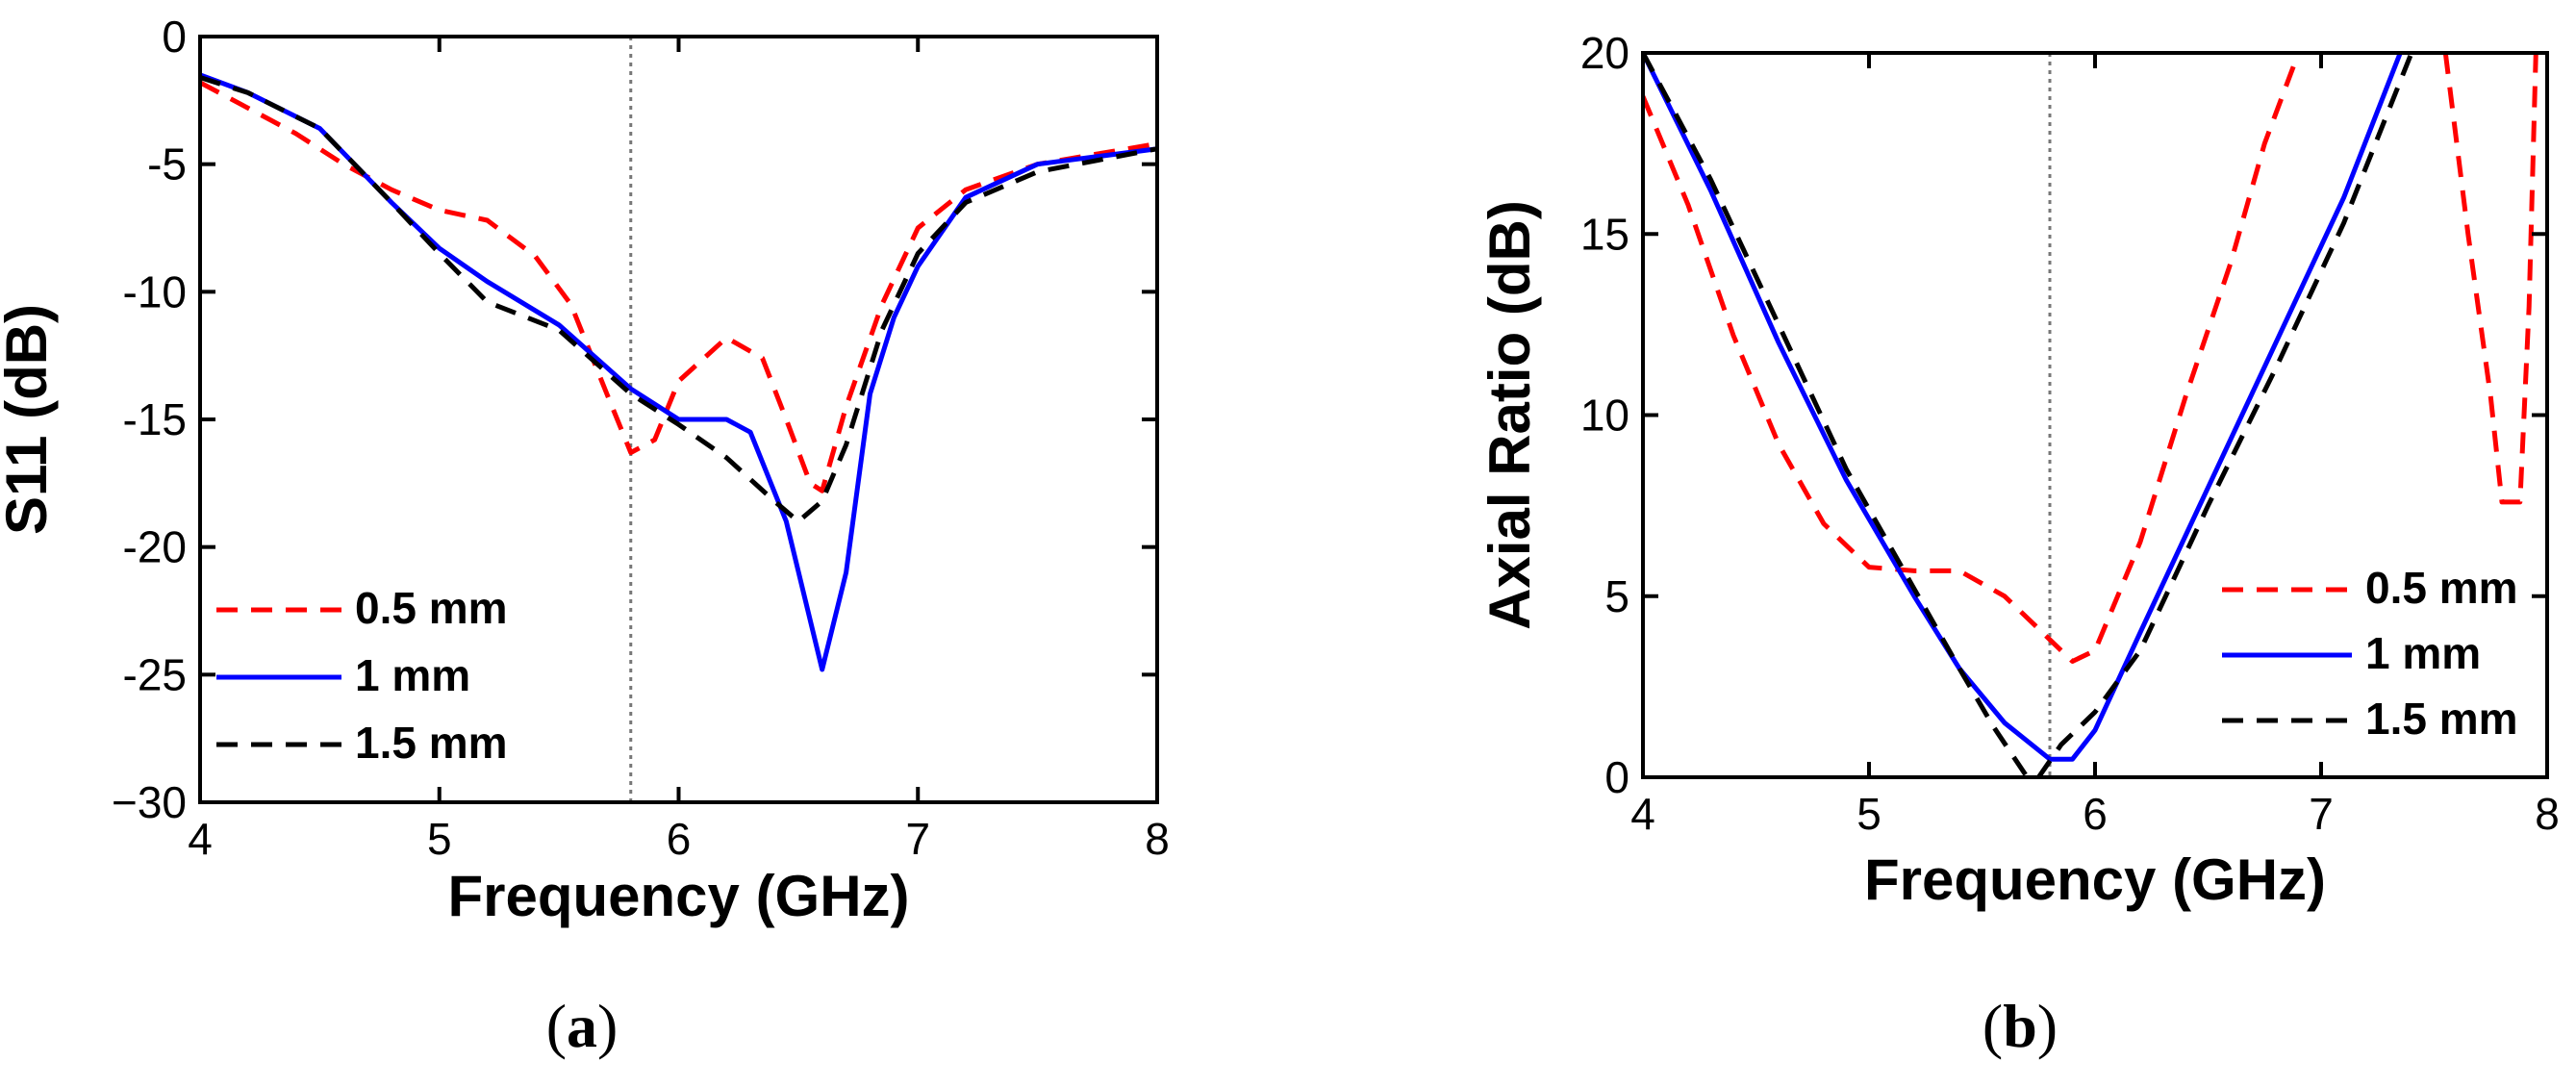 This screenshot has width=2576, height=1087. I want to click on chart-a-series-0-5-mm-line, so click(678, 286).